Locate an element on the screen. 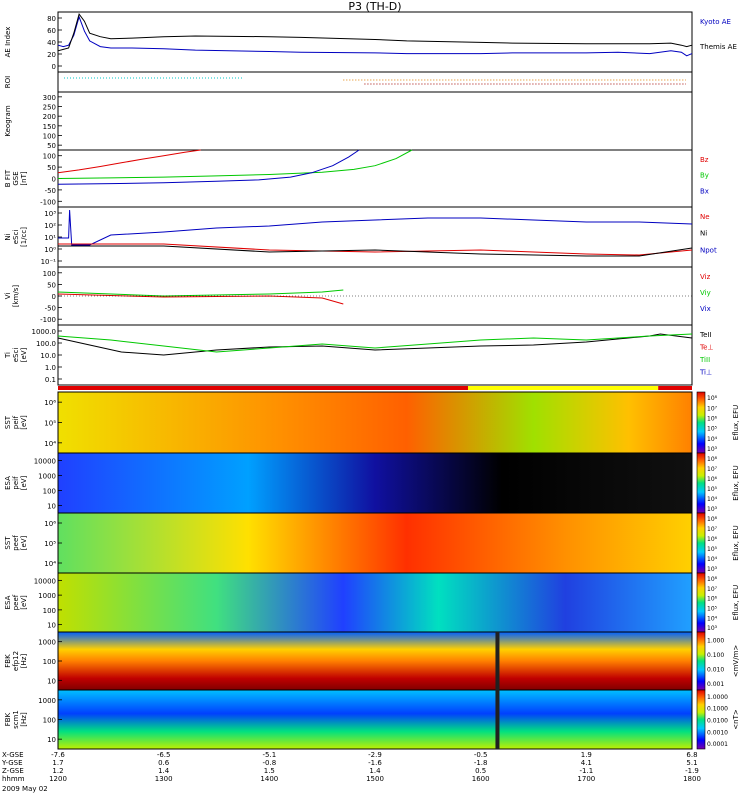  bfit-ylabel-2: [nT] is located at coordinates (24, 178).